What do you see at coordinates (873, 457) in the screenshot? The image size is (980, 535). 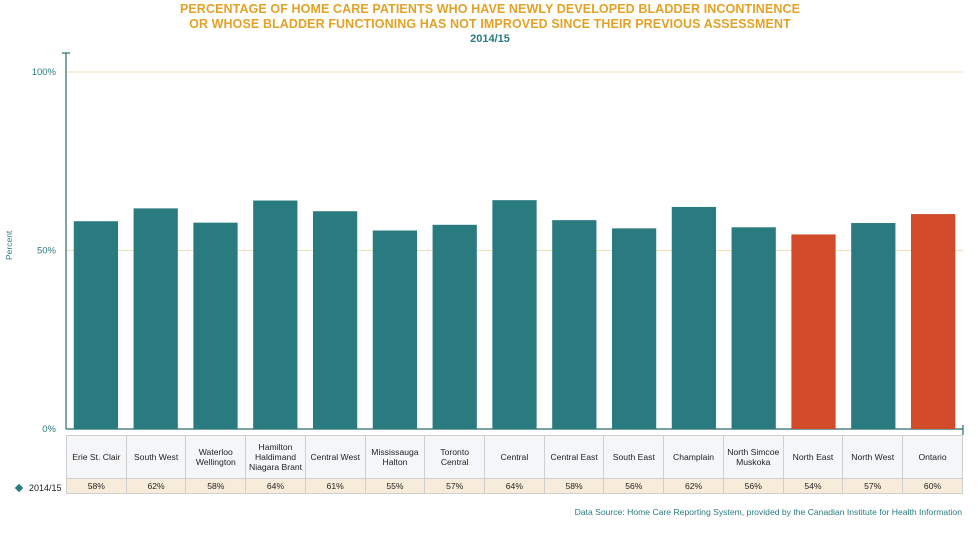 I see `category-label: North West` at bounding box center [873, 457].